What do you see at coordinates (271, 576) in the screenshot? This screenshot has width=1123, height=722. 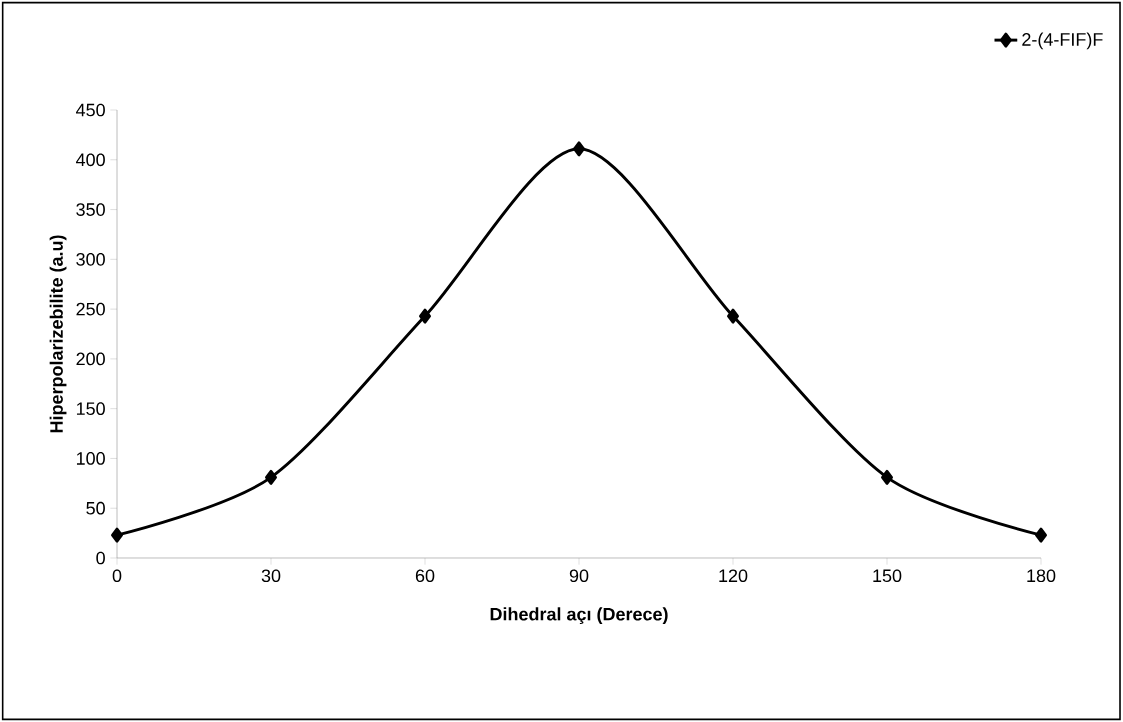 I see `x-tick-label: 30` at bounding box center [271, 576].